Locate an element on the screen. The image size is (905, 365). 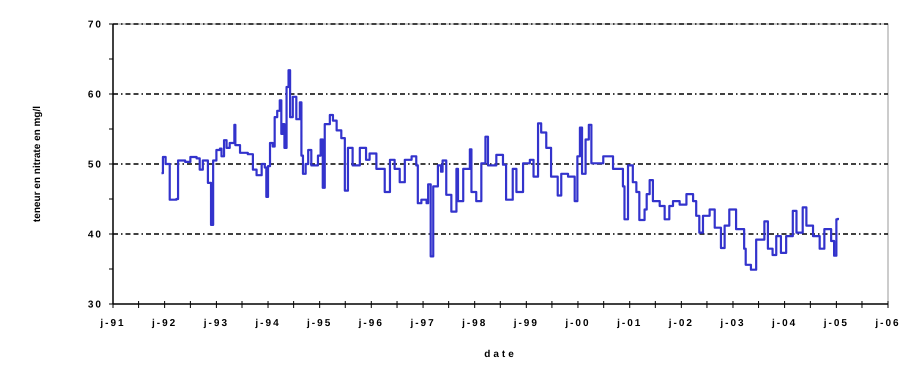
y-tick-label: 40 is located at coordinates (95, 235).